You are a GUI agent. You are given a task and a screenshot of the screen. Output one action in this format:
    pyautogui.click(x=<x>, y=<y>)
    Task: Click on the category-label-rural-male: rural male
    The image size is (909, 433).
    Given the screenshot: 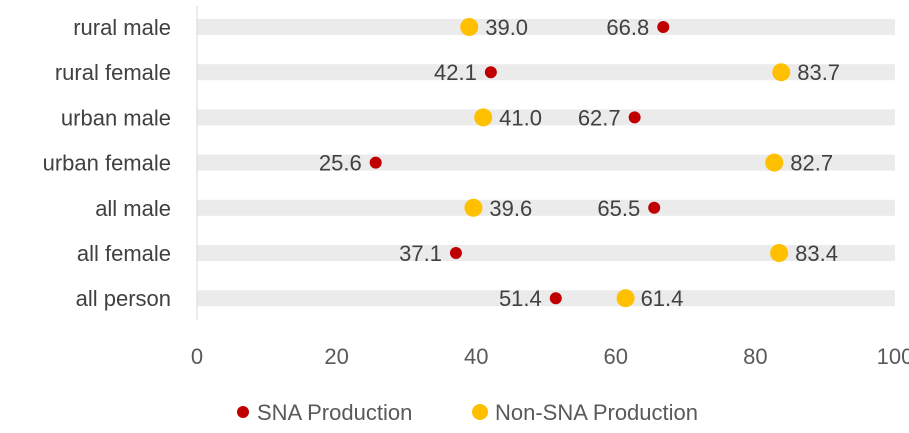 What is the action you would take?
    pyautogui.click(x=122, y=27)
    